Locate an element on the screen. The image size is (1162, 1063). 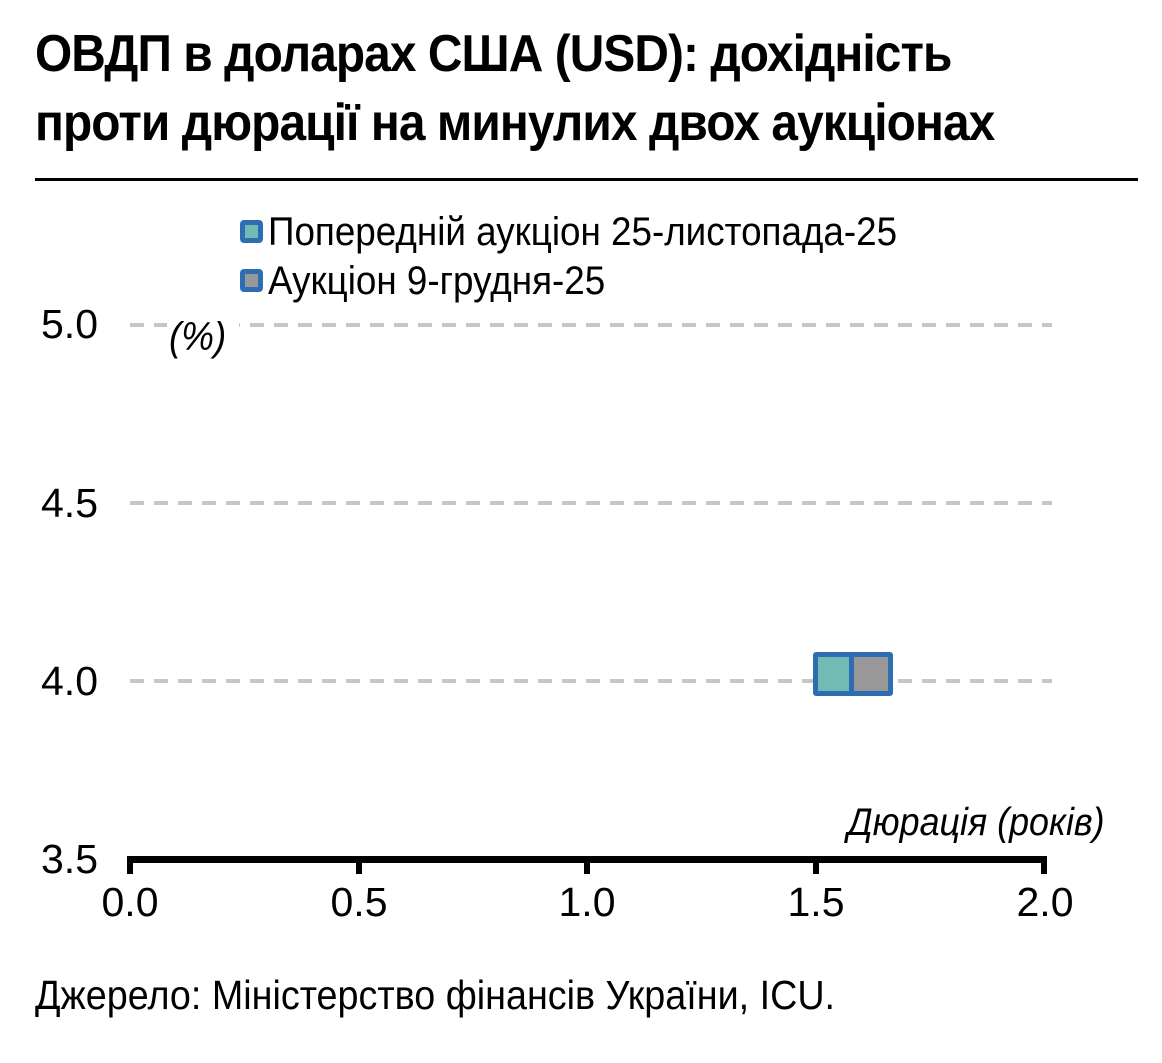
y-axis-tick-label-4-5: 4.5 is located at coordinates (69, 503).